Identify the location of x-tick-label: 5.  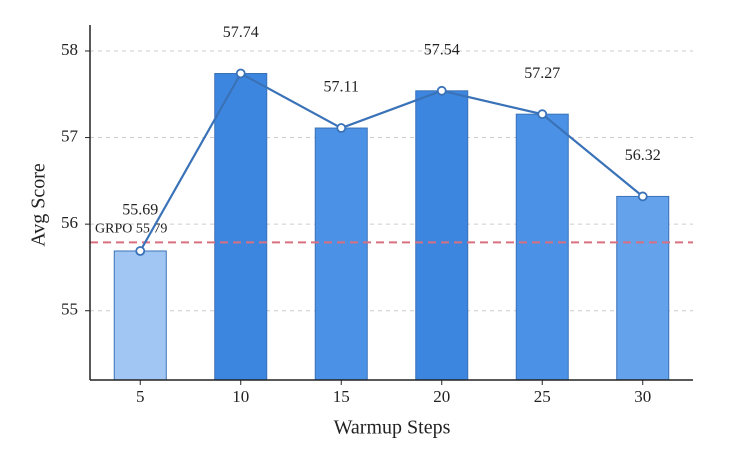
(140, 396).